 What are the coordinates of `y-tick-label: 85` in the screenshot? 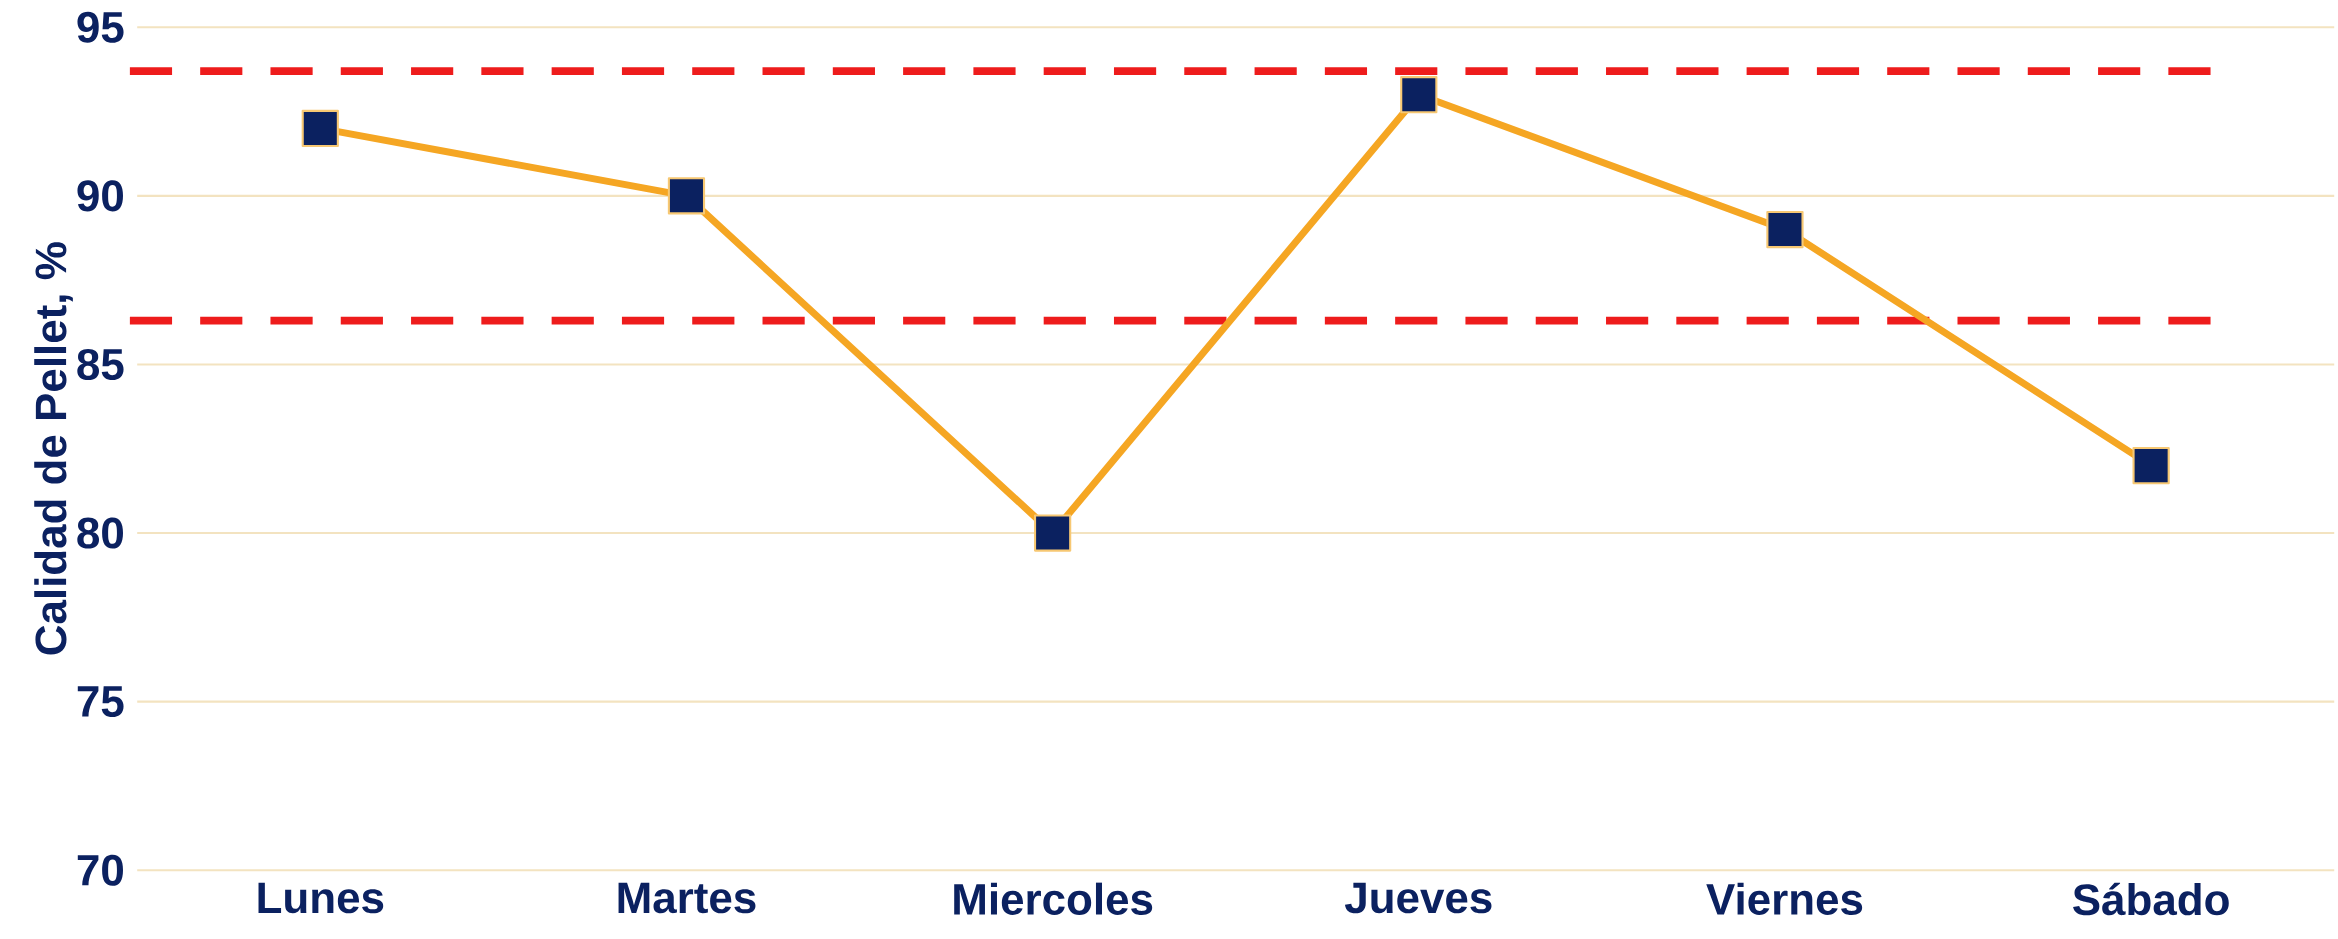 It's located at (100, 365).